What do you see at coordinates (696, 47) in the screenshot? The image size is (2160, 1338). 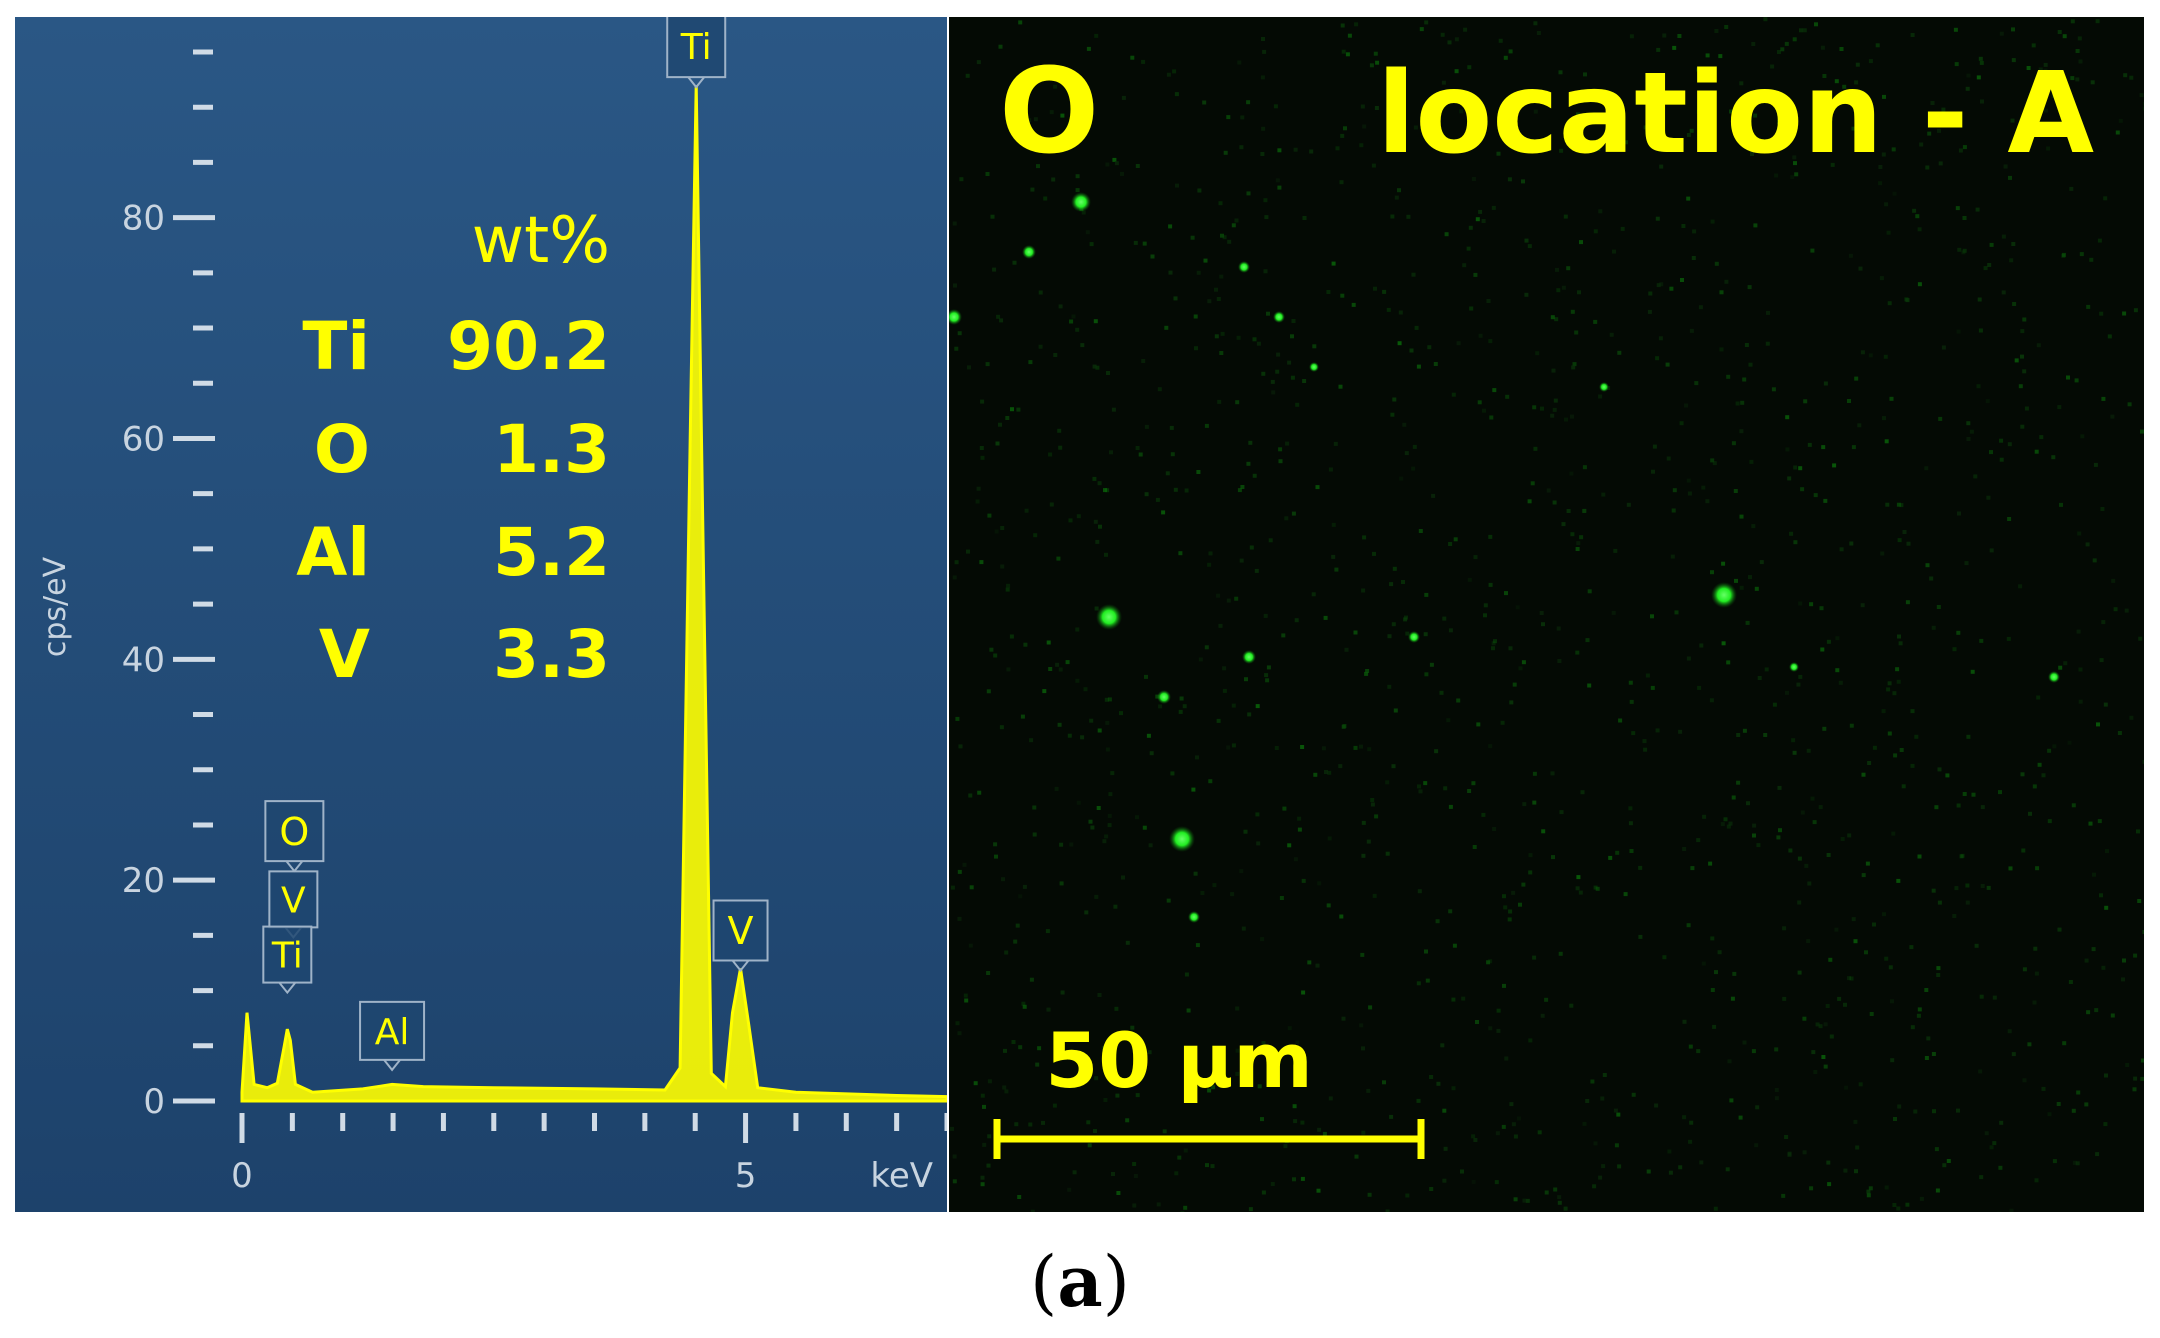 I see `peak-label-text: Ti` at bounding box center [696, 47].